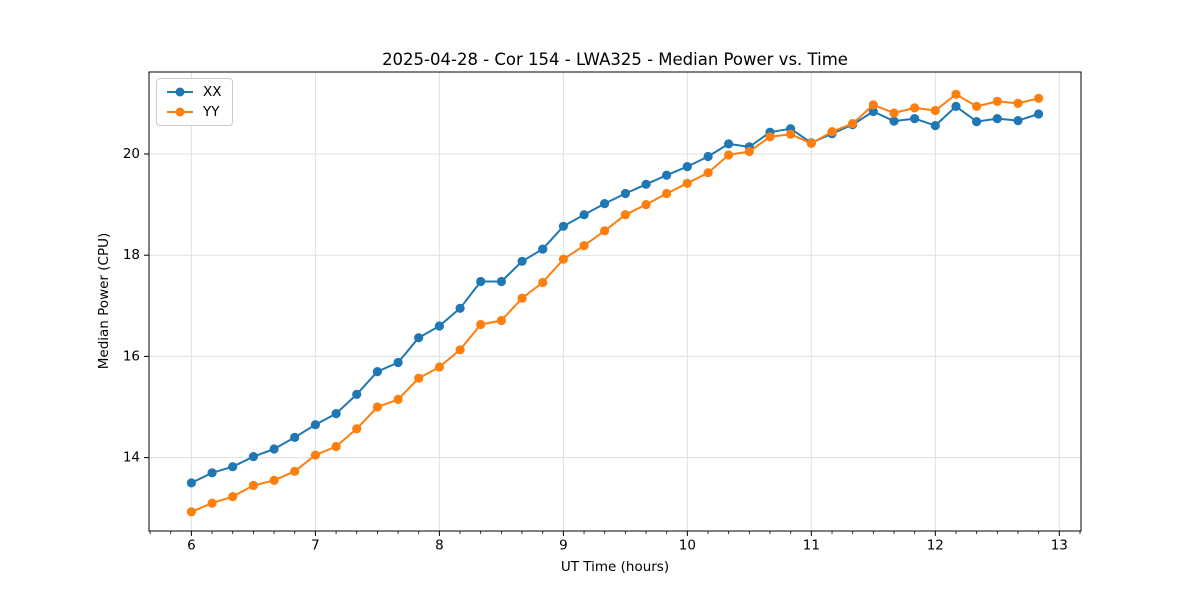  Describe the element at coordinates (687, 546) in the screenshot. I see `x-tick-label: 10` at that location.